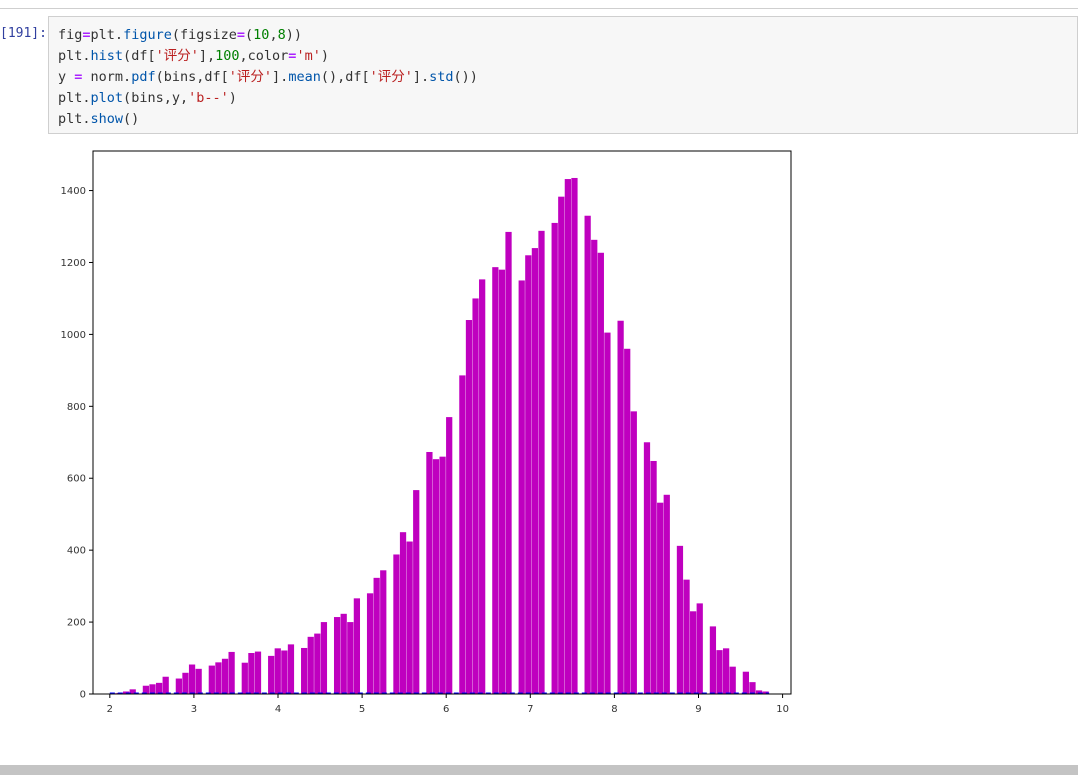 This screenshot has height=775, width=1078. Describe the element at coordinates (362, 709) in the screenshot. I see `x-tick-label: 5` at that location.